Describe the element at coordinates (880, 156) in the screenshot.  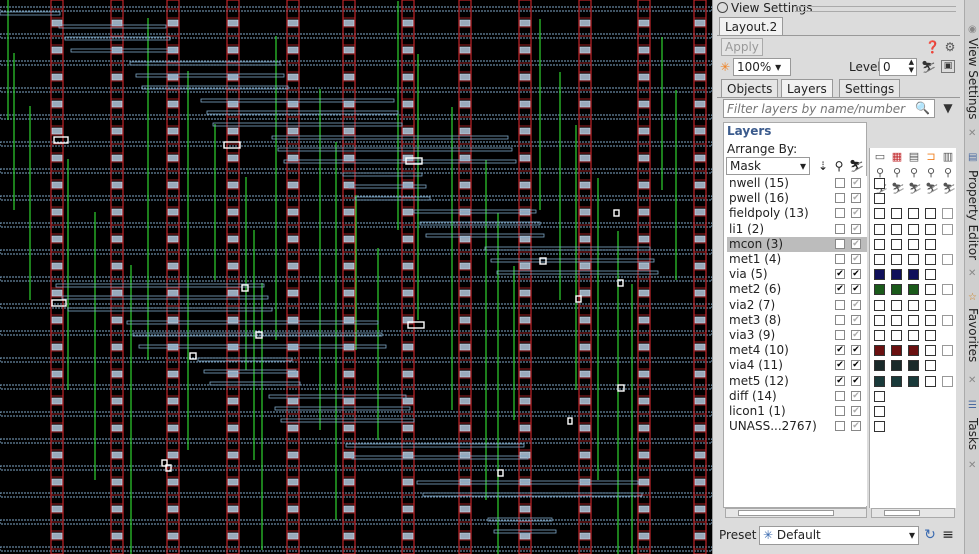
I see `grid-header-icon: ▭` at that location.